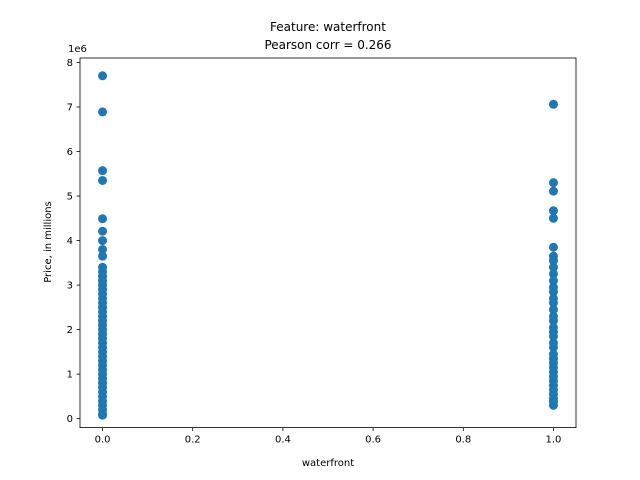  Describe the element at coordinates (327, 45) in the screenshot. I see `chart-subtitle: Pearson corr = 0.266` at that location.